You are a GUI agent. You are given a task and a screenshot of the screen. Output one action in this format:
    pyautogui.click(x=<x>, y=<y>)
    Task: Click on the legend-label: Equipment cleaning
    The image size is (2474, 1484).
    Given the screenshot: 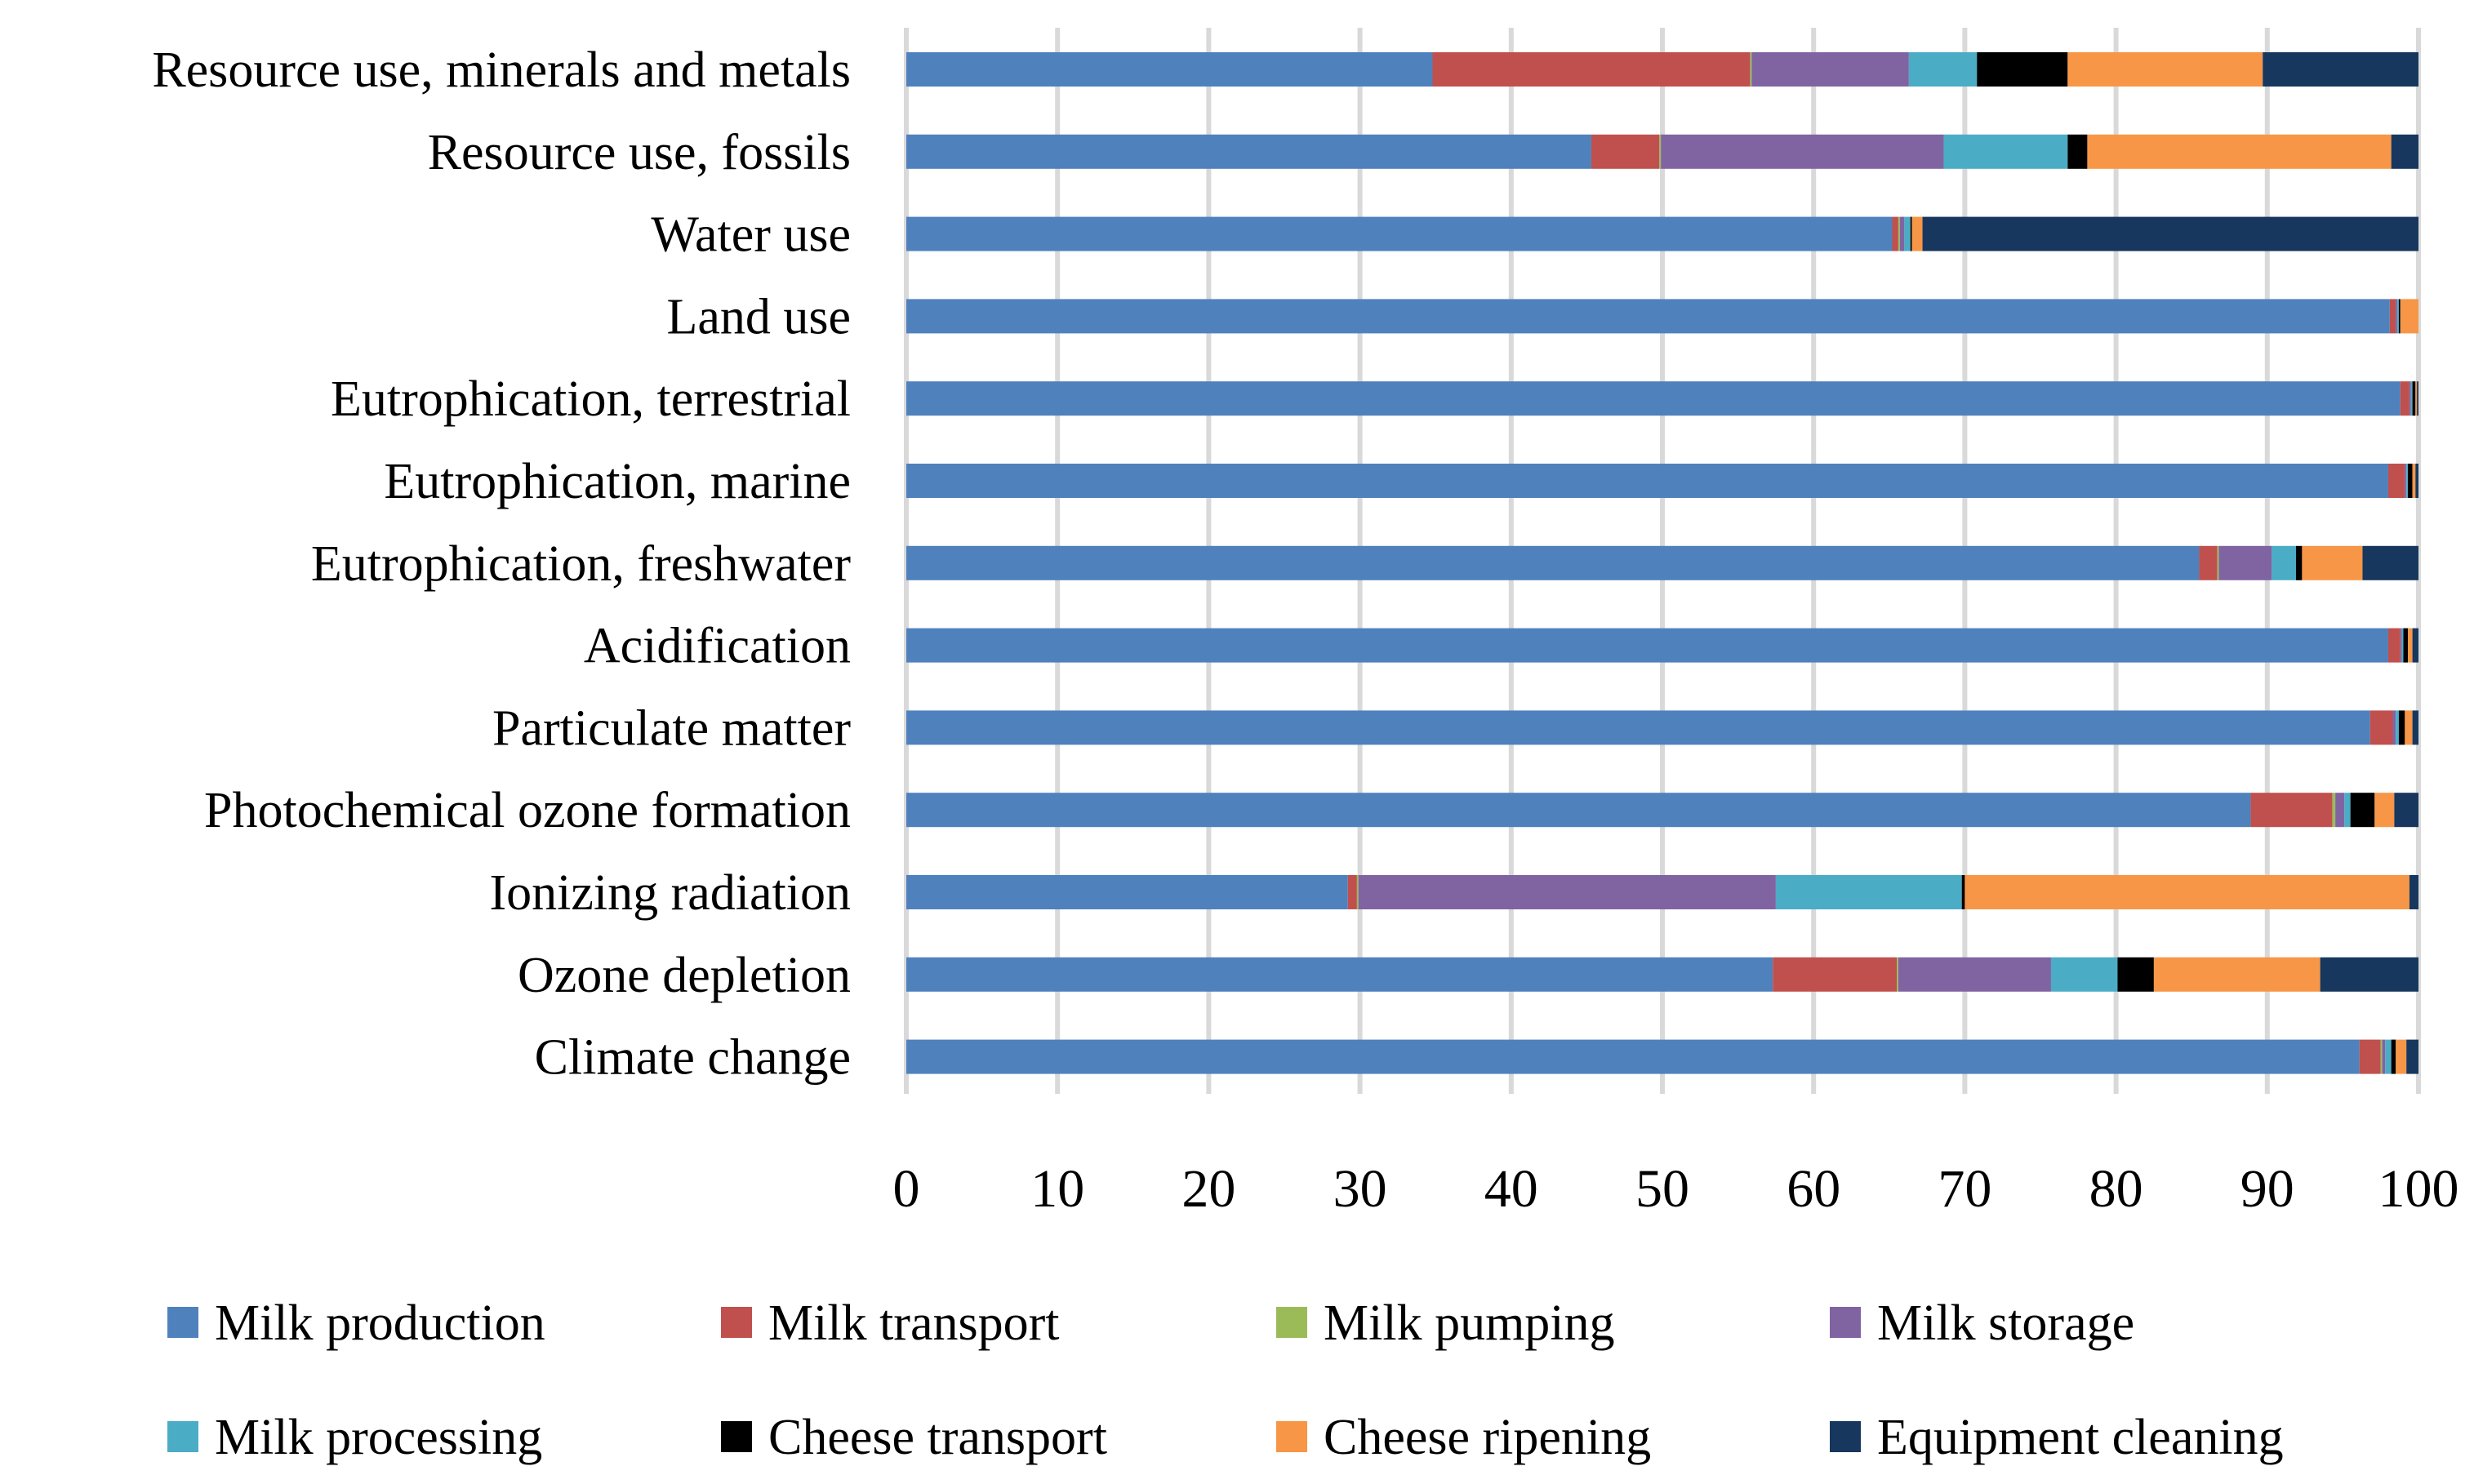 What is the action you would take?
    pyautogui.click(x=2081, y=1437)
    